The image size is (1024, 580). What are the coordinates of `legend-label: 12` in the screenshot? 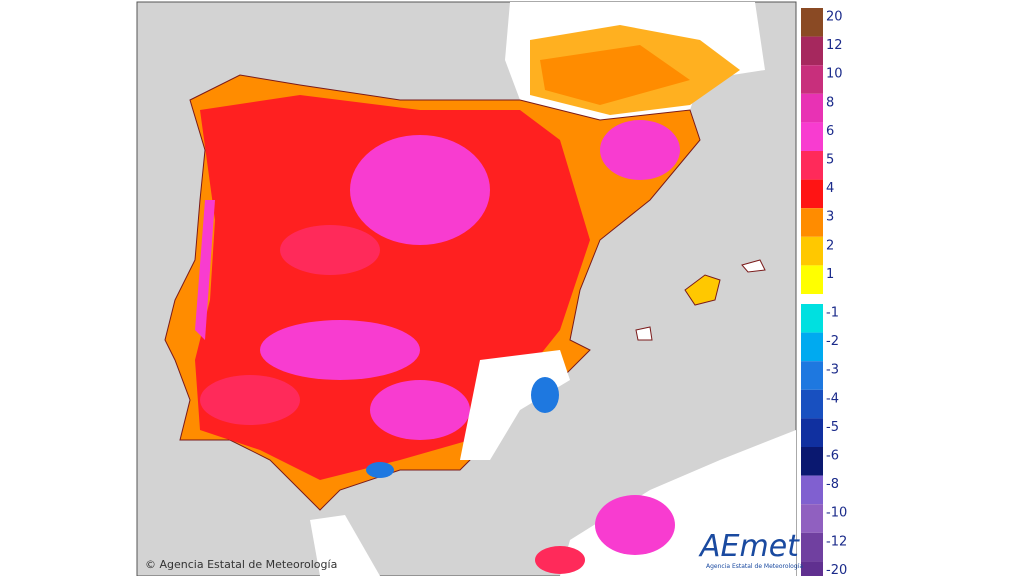 It's located at (834, 45).